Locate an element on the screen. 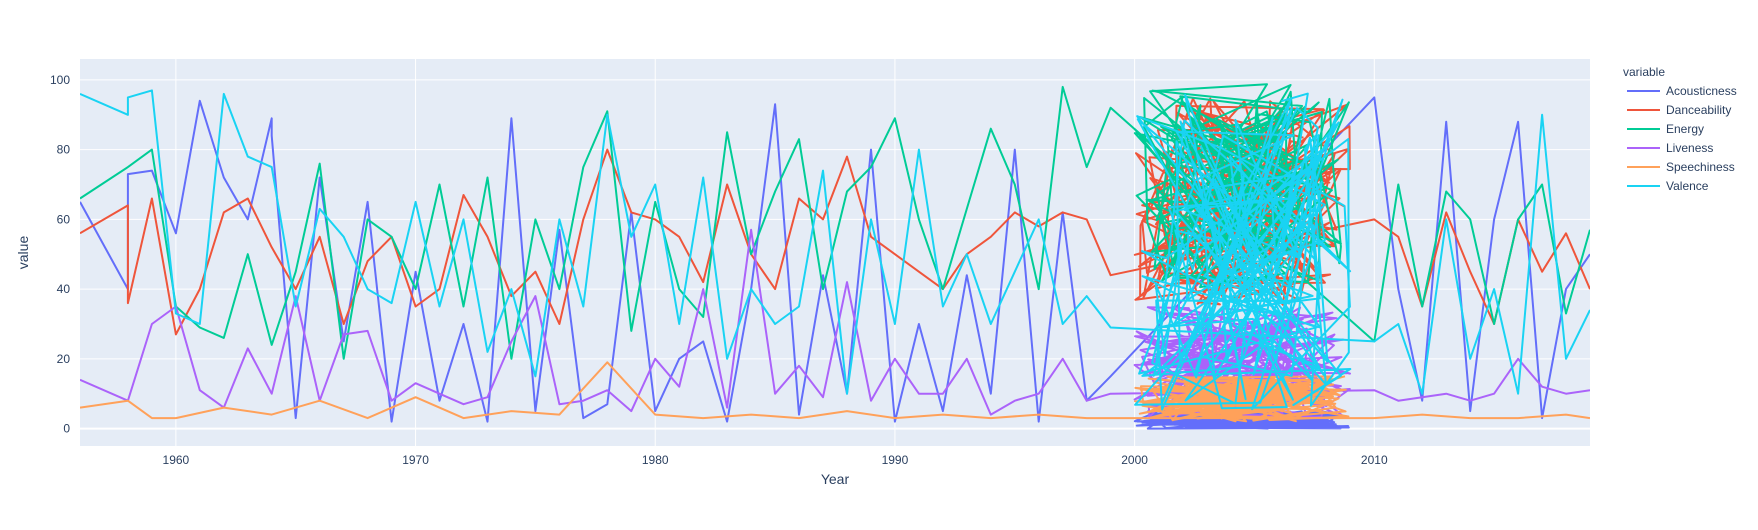 The width and height of the screenshot is (1758, 530). legend-item: Danceability is located at coordinates (1679, 110).